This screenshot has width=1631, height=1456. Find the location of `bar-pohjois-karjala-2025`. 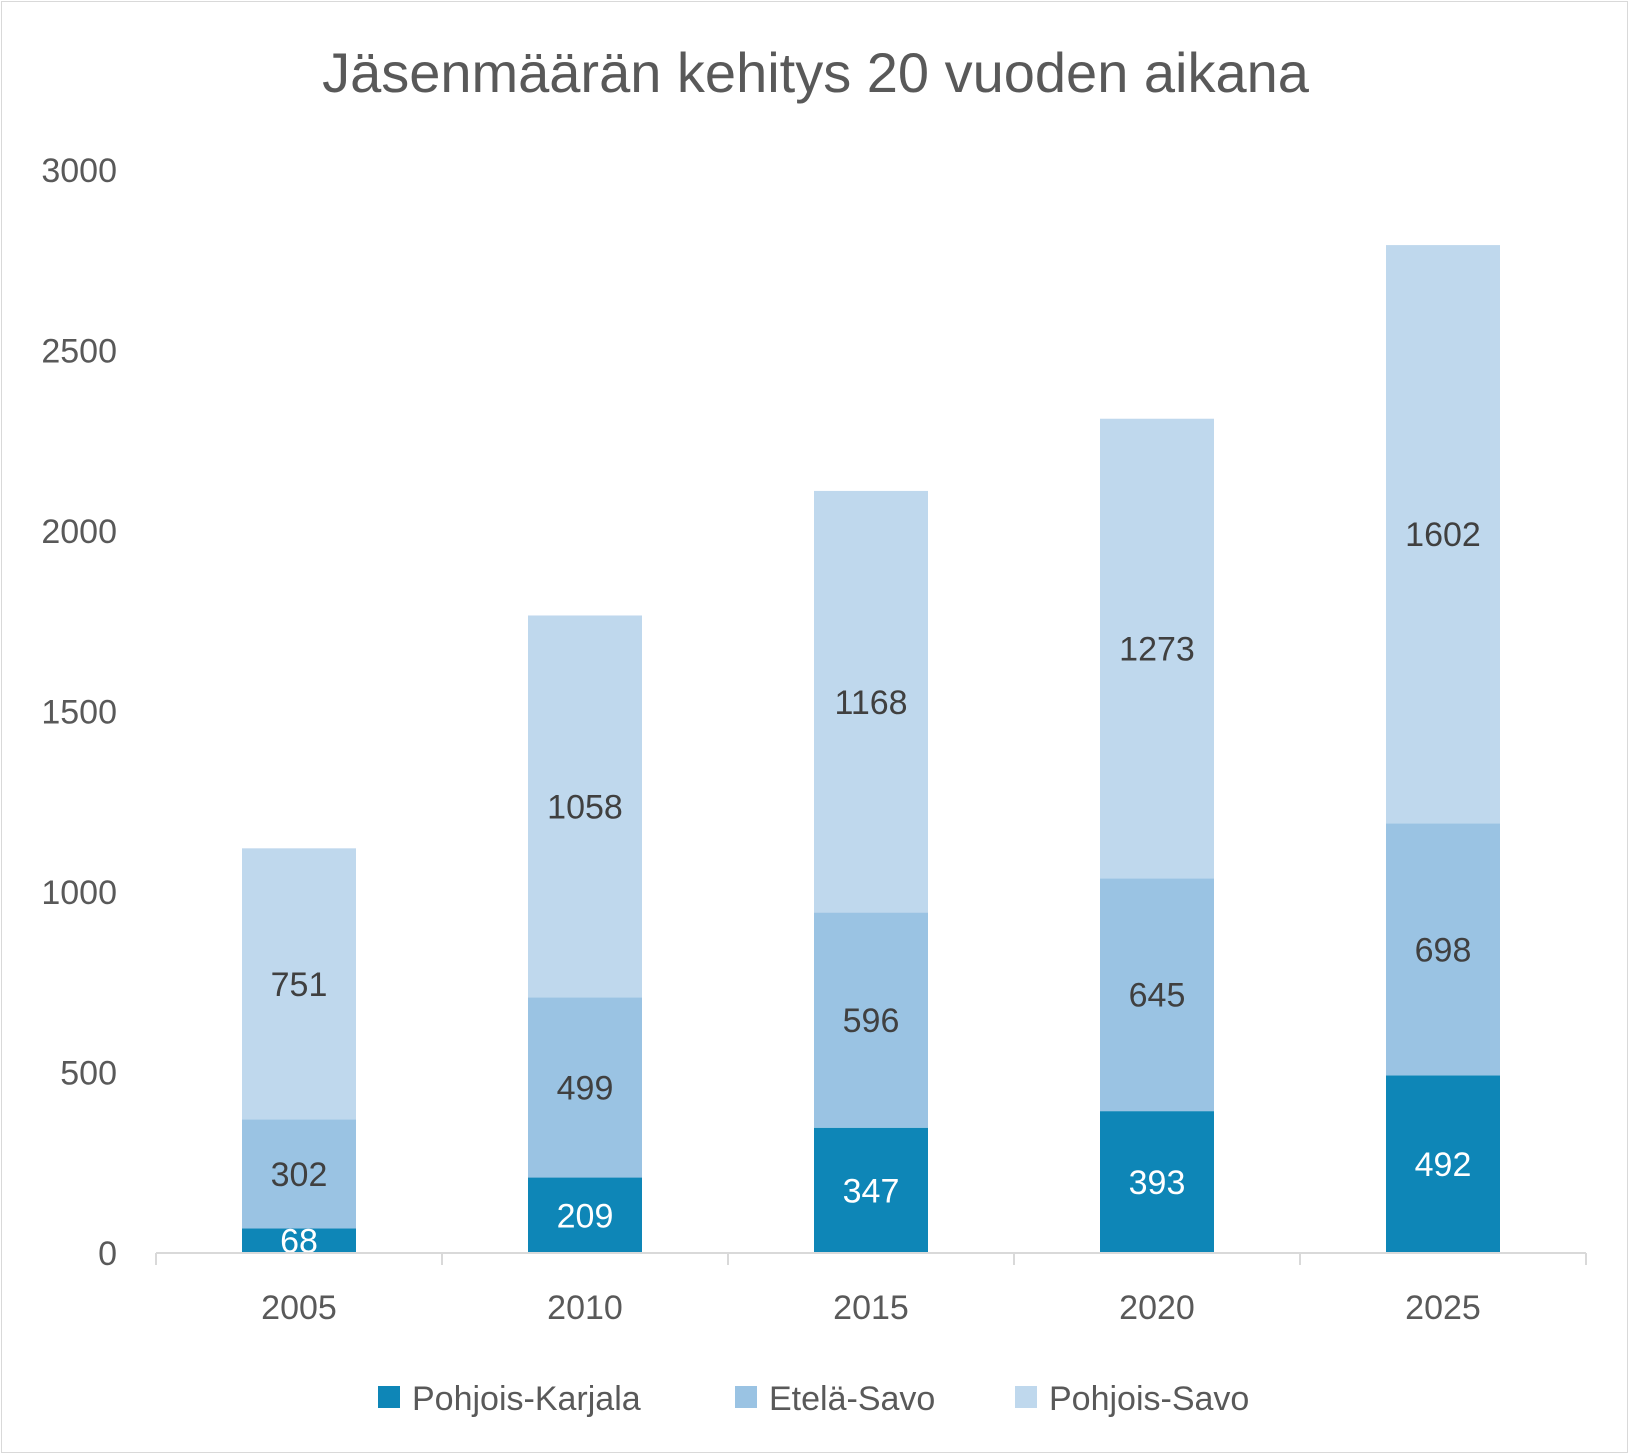

bar-pohjois-karjala-2025 is located at coordinates (1443, 1164).